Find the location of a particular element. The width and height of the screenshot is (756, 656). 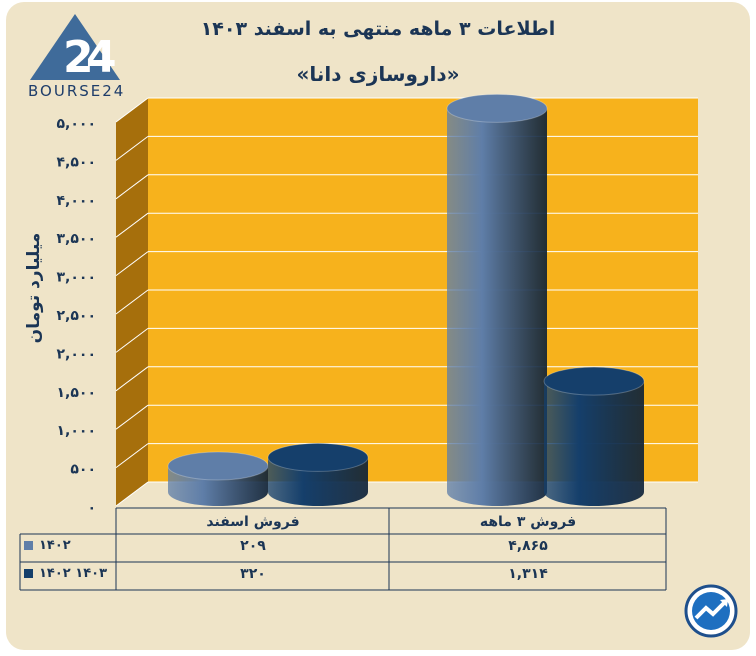

y-tick-label: ۵,۰۰۰ is located at coordinates (77, 124).